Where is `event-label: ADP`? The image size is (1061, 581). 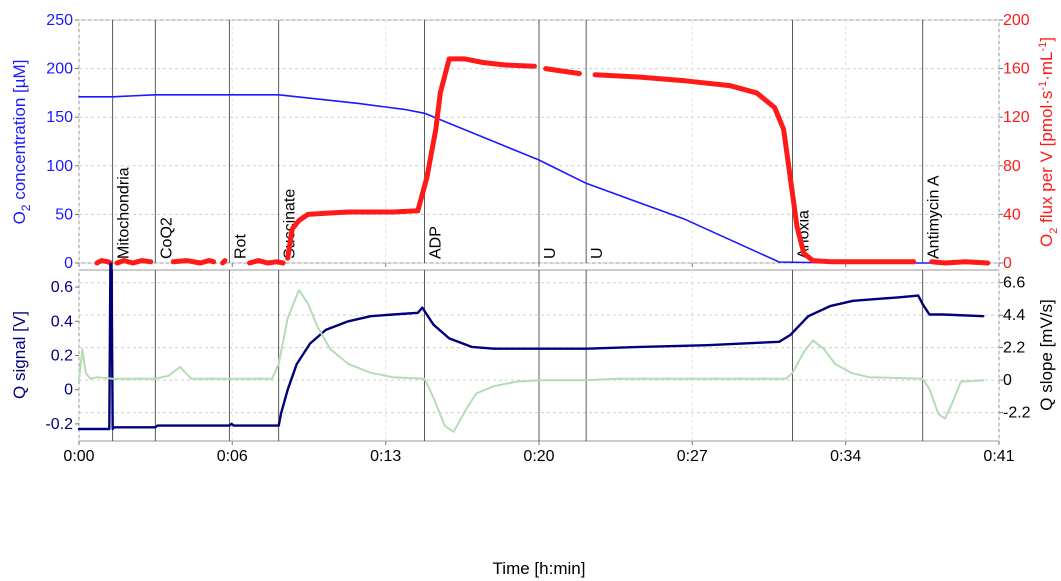 event-label: ADP is located at coordinates (436, 242).